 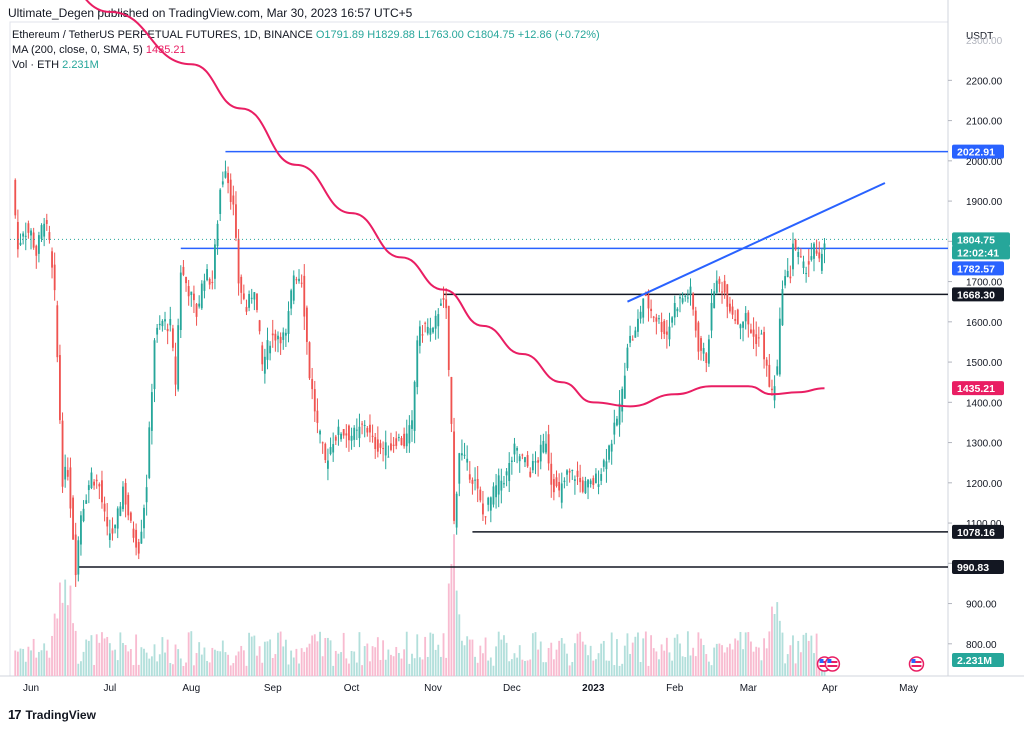 I want to click on vol-label: Vol · ETH, so click(x=36, y=65).